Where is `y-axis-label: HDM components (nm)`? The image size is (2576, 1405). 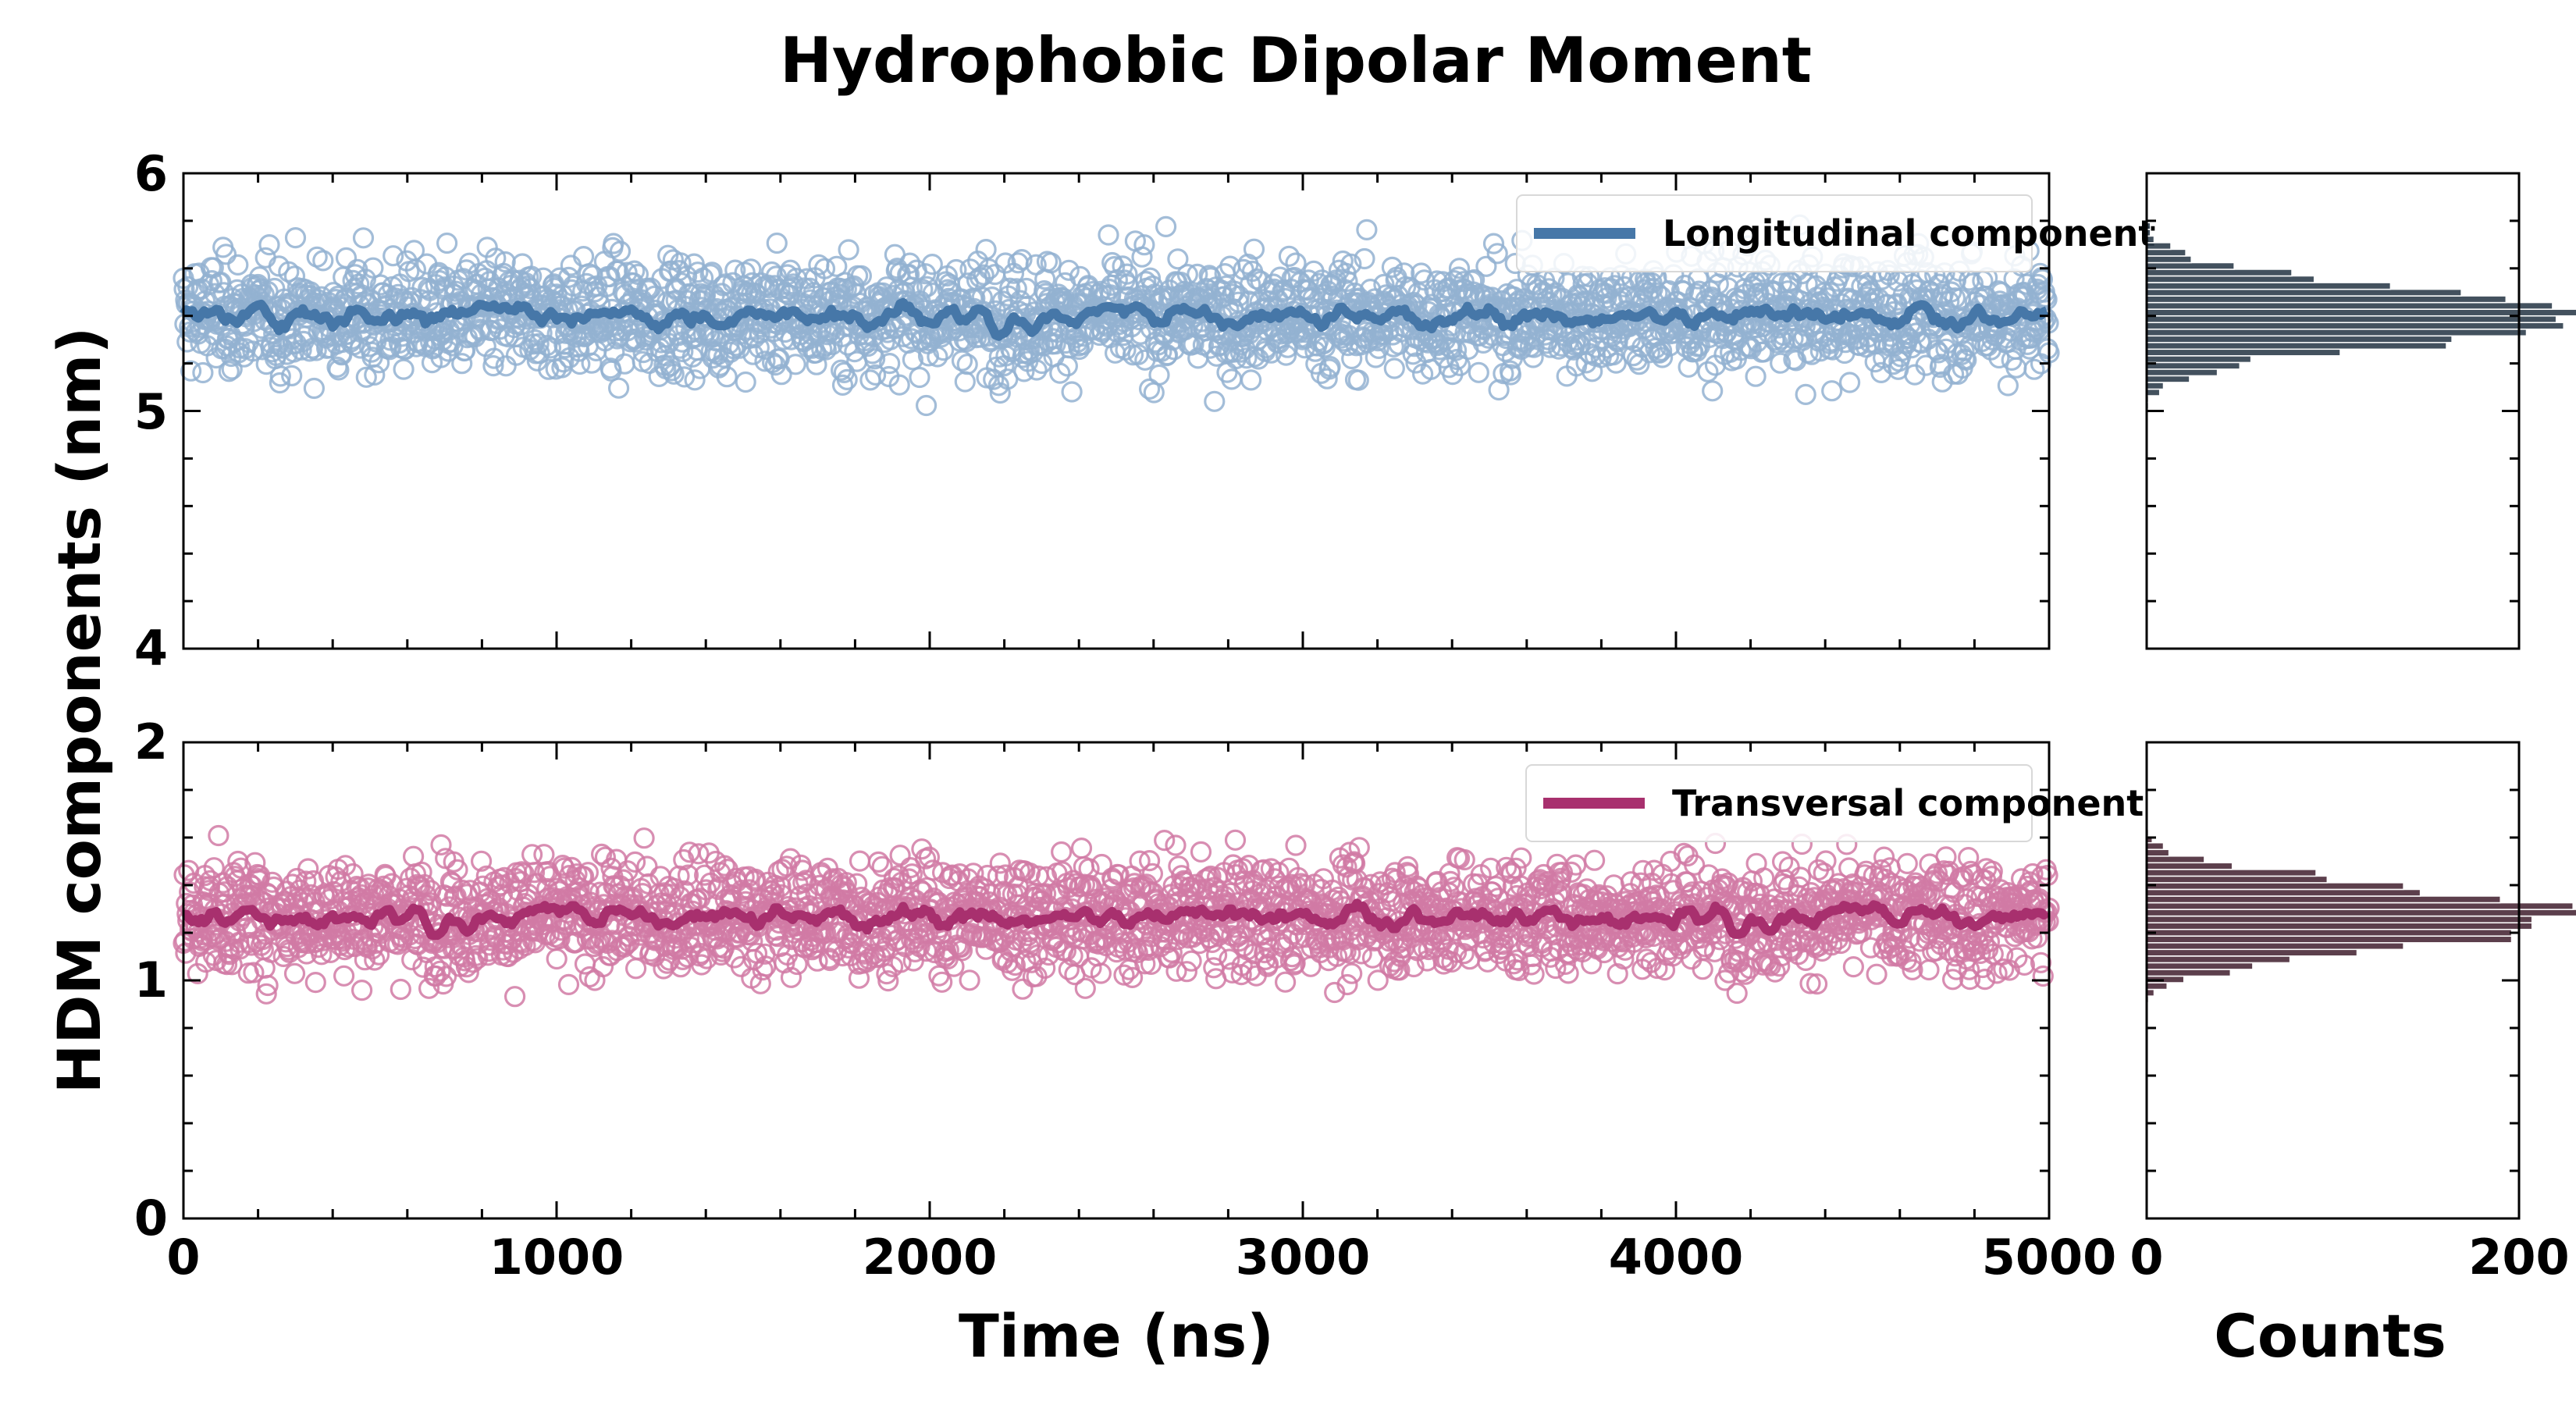 y-axis-label: HDM components (nm) is located at coordinates (79, 711).